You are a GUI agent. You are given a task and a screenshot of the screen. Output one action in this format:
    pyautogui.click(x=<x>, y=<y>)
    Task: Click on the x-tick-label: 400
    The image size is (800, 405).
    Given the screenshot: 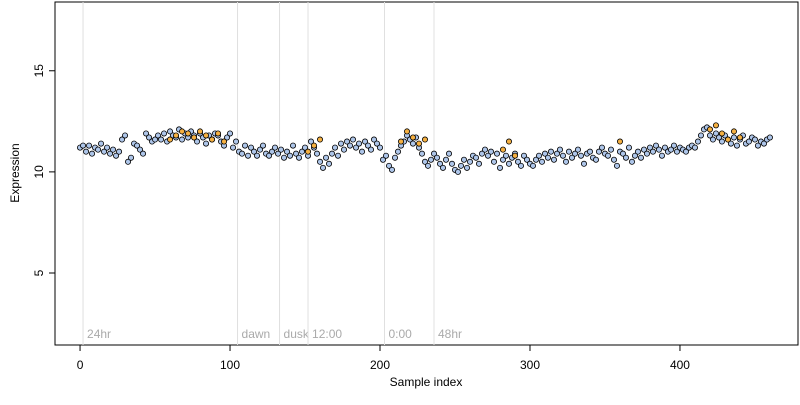 What is the action you would take?
    pyautogui.click(x=680, y=365)
    